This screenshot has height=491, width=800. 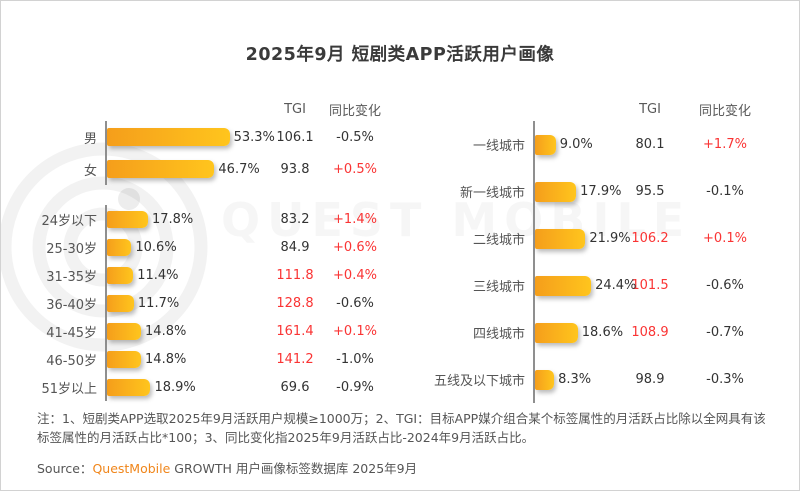 What do you see at coordinates (498, 146) in the screenshot?
I see `row-label: 一线城市` at bounding box center [498, 146].